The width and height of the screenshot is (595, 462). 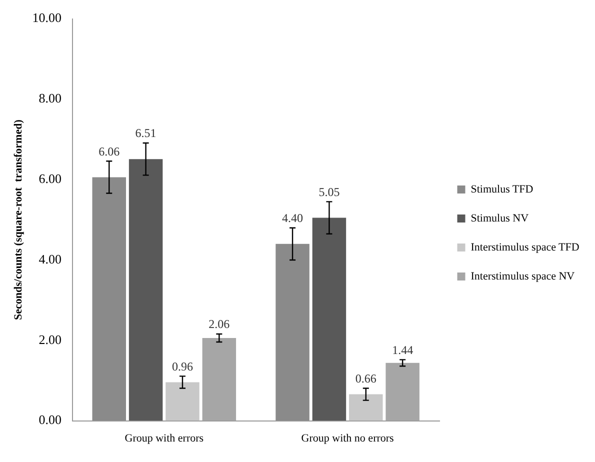 What do you see at coordinates (365, 378) in the screenshot?
I see `data-label: 0.66` at bounding box center [365, 378].